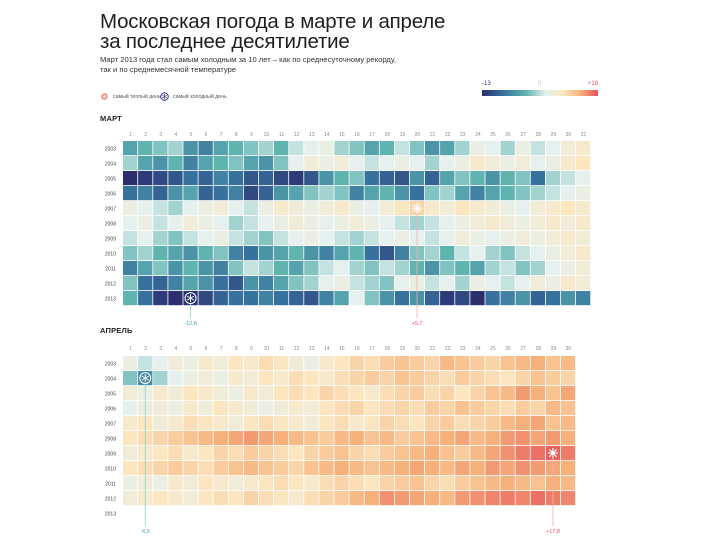  Describe the element at coordinates (110, 499) in the screenshot. I see `april-year-label-2012: 2012` at that location.